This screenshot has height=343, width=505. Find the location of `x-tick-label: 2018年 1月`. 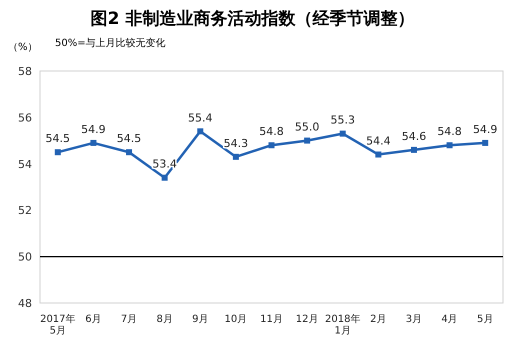

x-tick-label: 2018年 1月 is located at coordinates (342, 324).